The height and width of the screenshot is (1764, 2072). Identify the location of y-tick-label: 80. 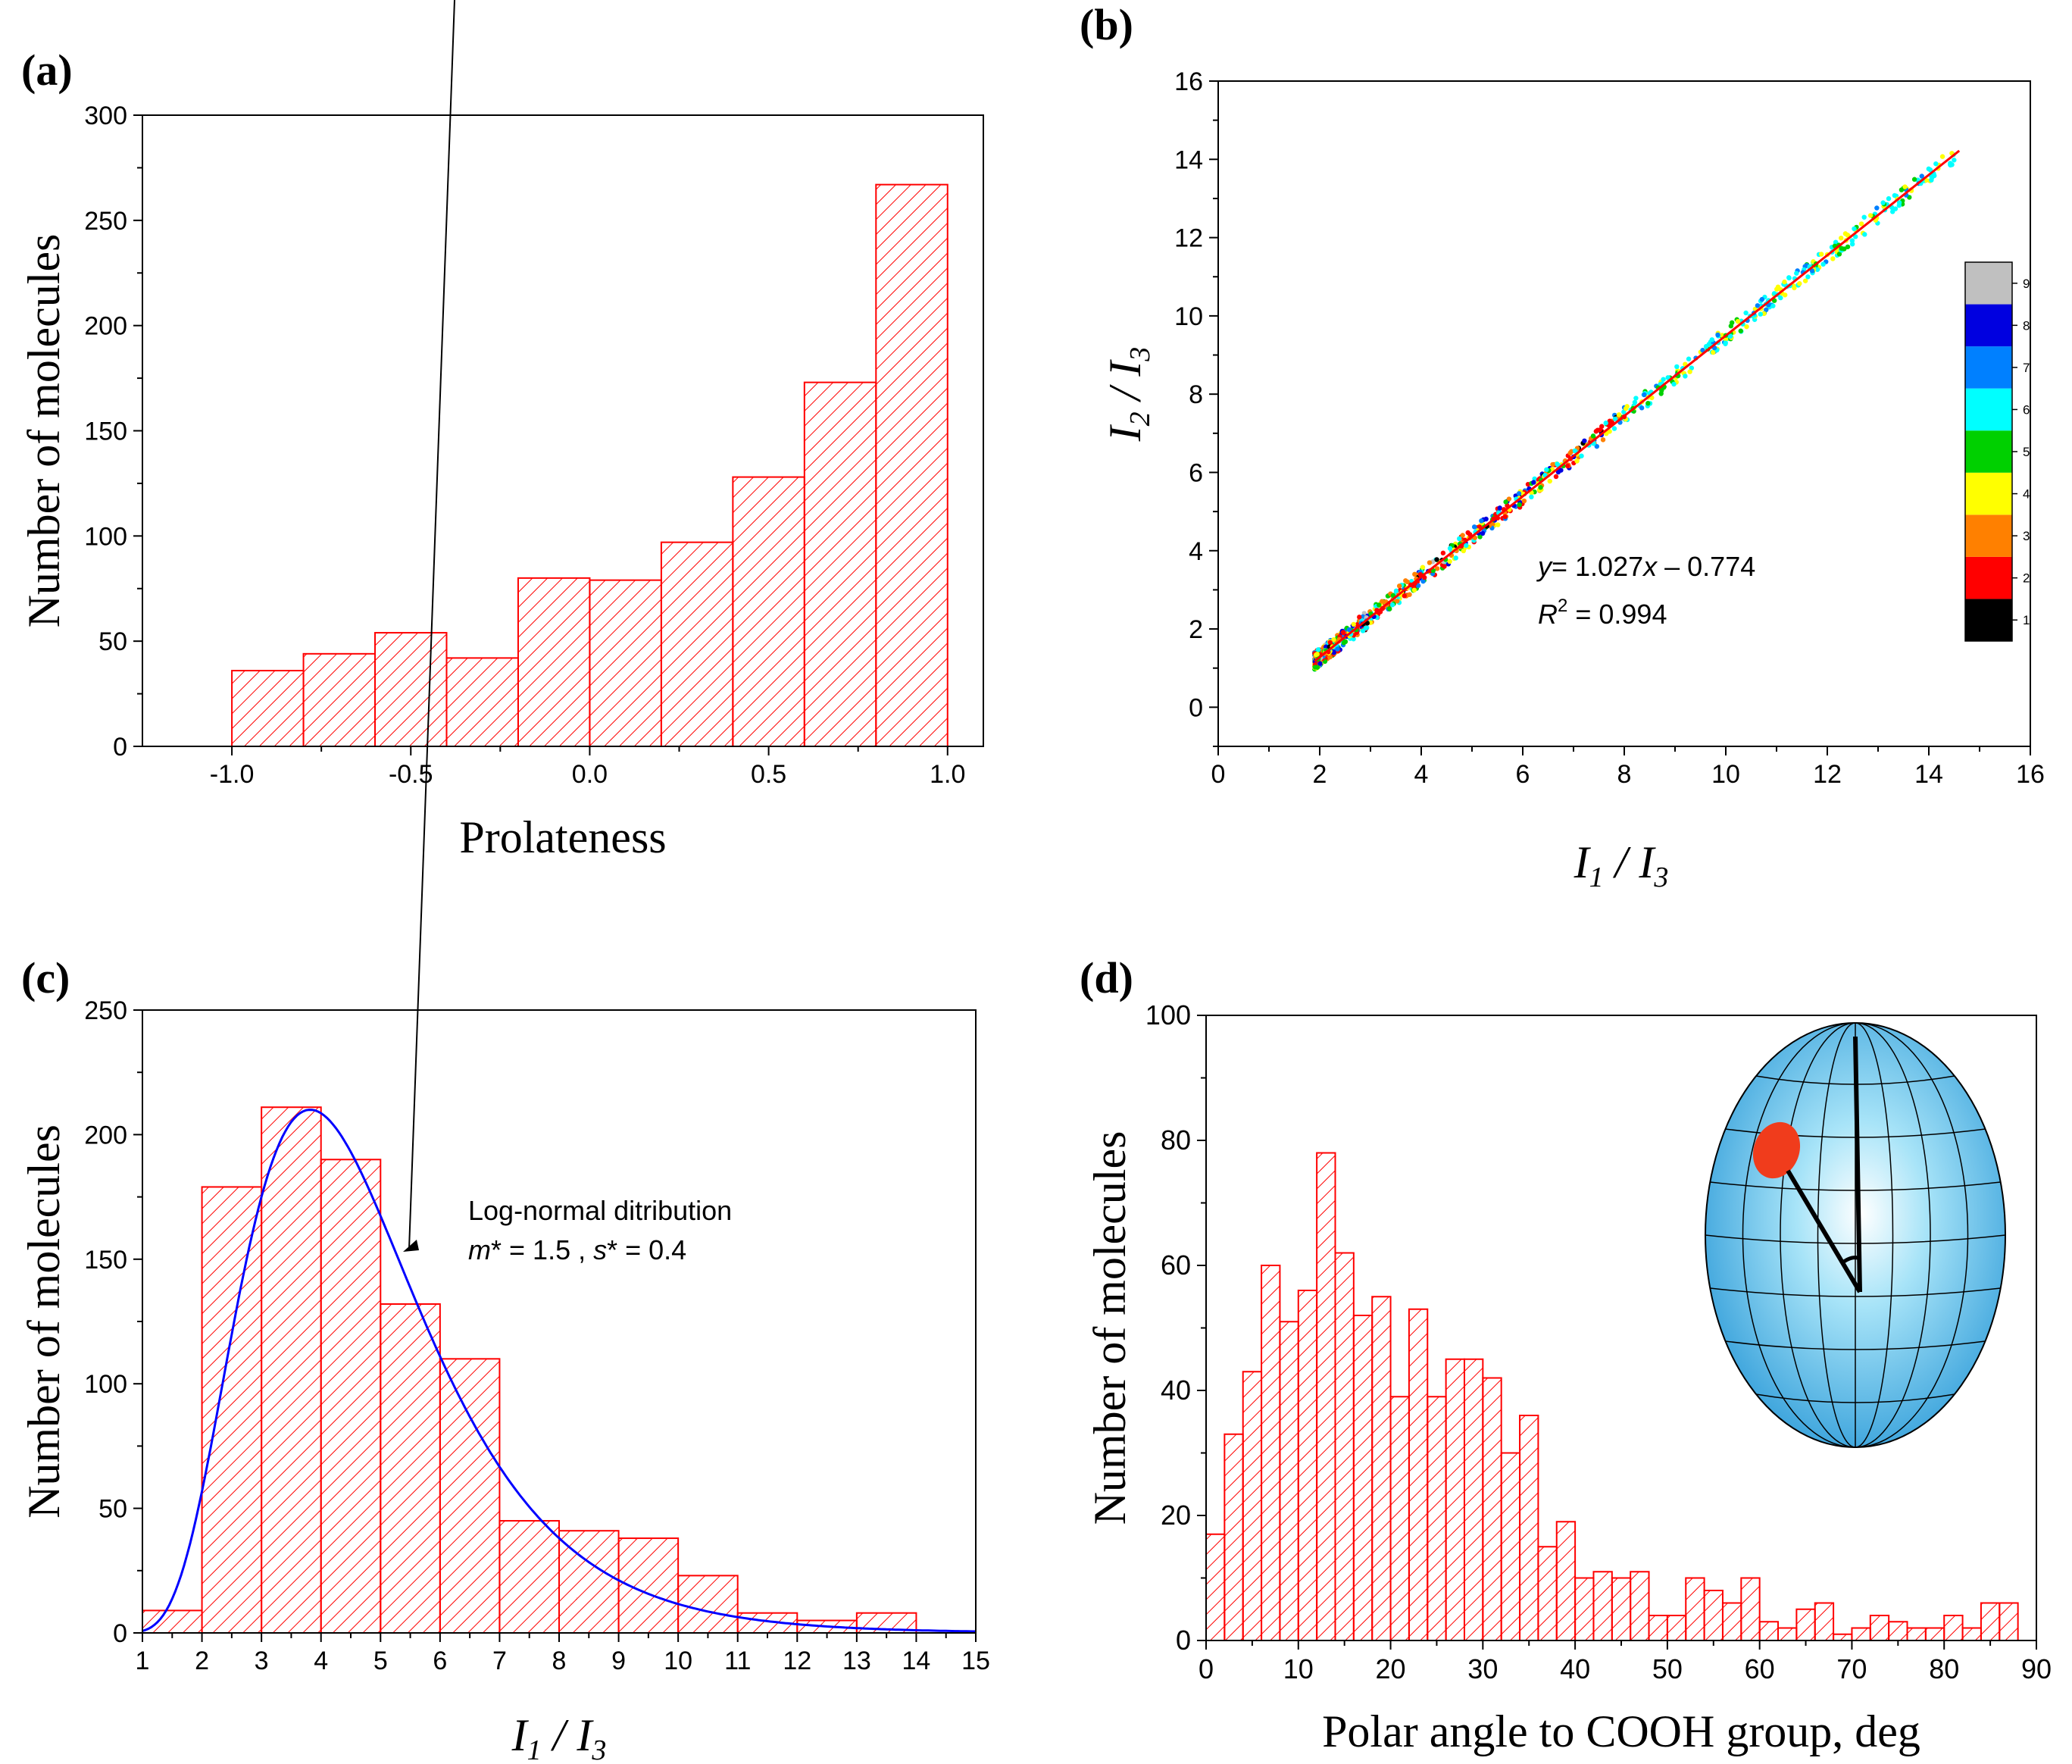
(1176, 1140).